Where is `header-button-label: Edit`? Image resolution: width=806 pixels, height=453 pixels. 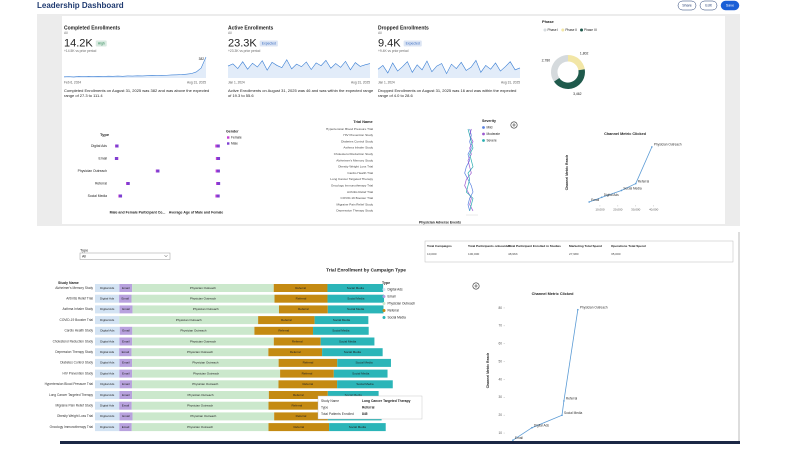
header-button-label: Edit is located at coordinates (708, 6).